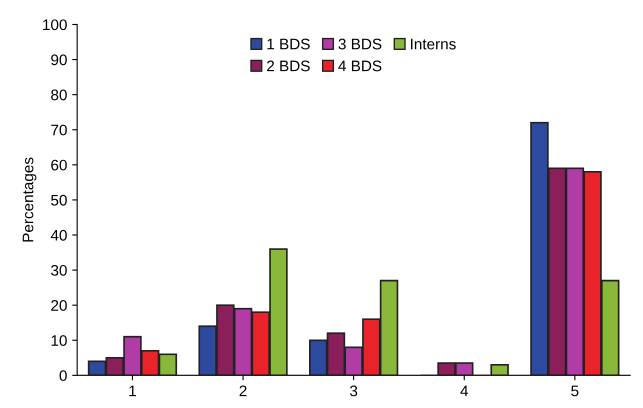 The height and width of the screenshot is (408, 643). I want to click on y-tick-label: 10, so click(59, 340).